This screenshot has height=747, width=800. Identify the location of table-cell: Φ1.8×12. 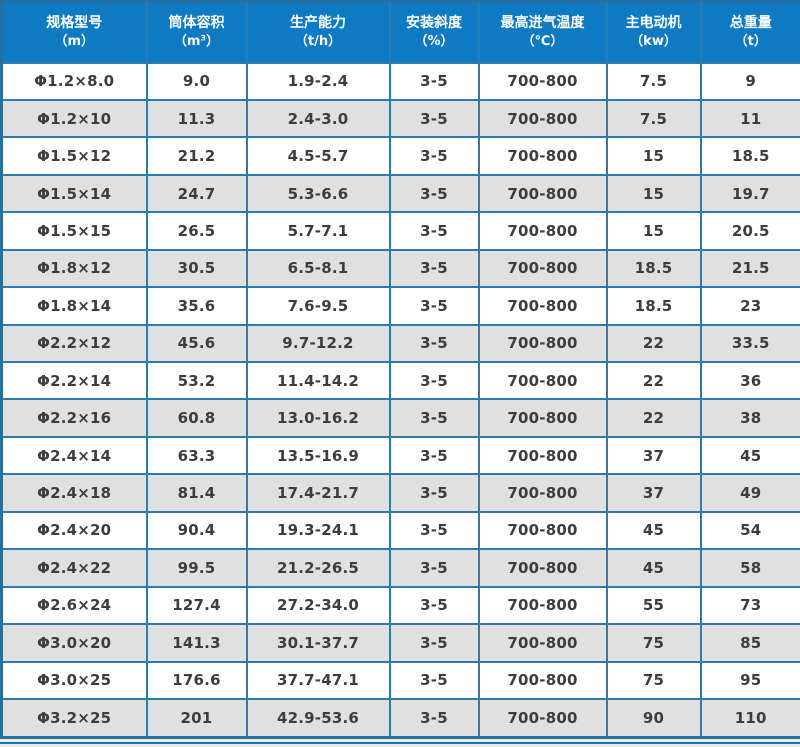
(74, 268).